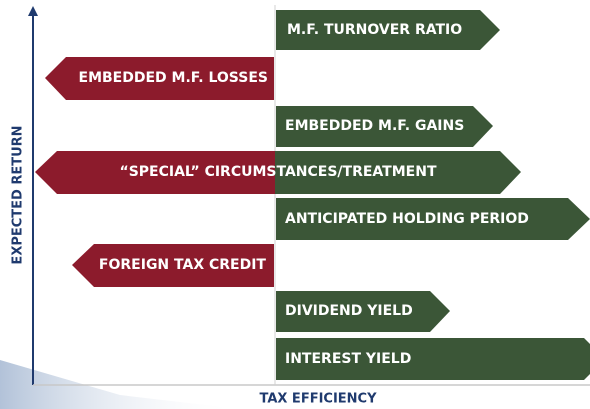 This screenshot has height=409, width=590. I want to click on item-label: “SPECIAL” CIRCUMSTANCES/TREATMENT, so click(278, 172).